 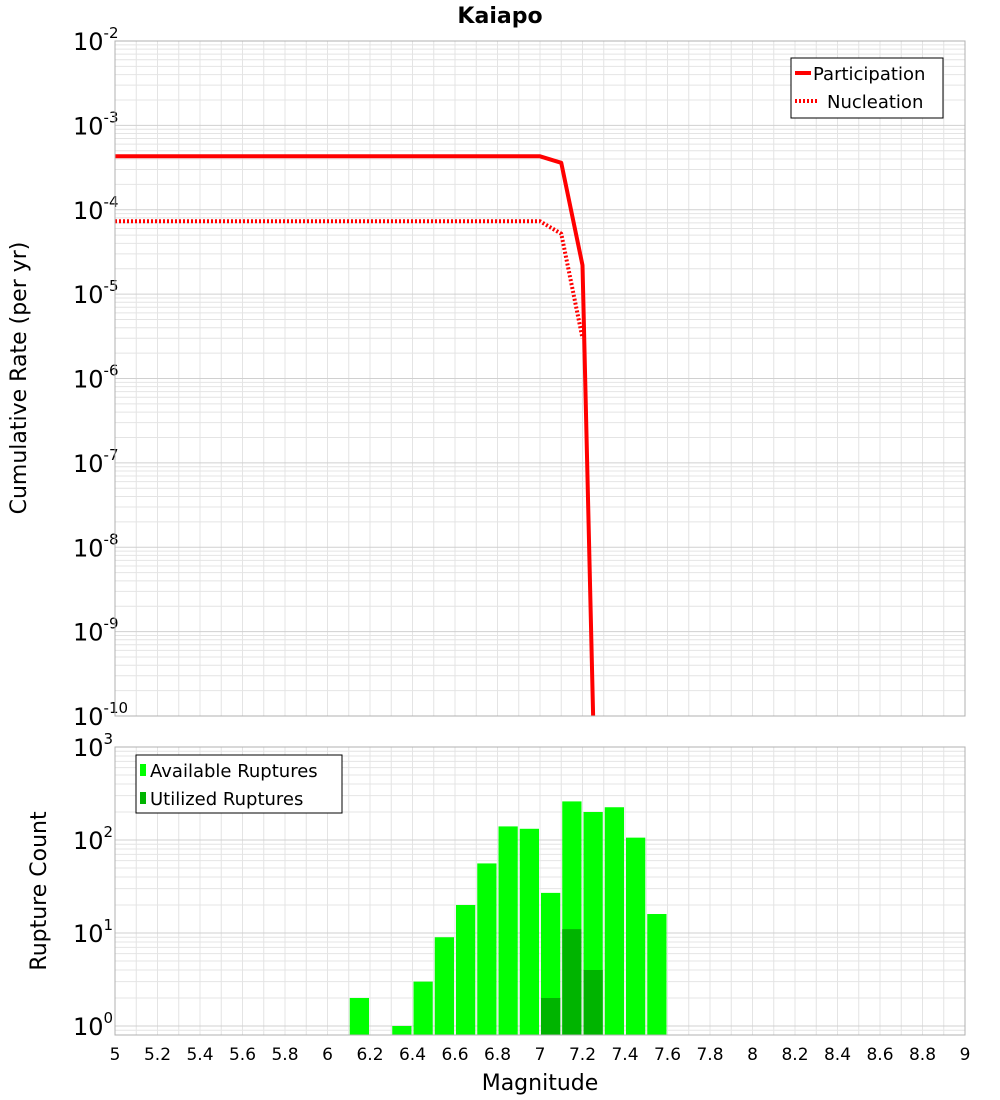 I want to click on rate-legend-box, so click(x=867, y=88).